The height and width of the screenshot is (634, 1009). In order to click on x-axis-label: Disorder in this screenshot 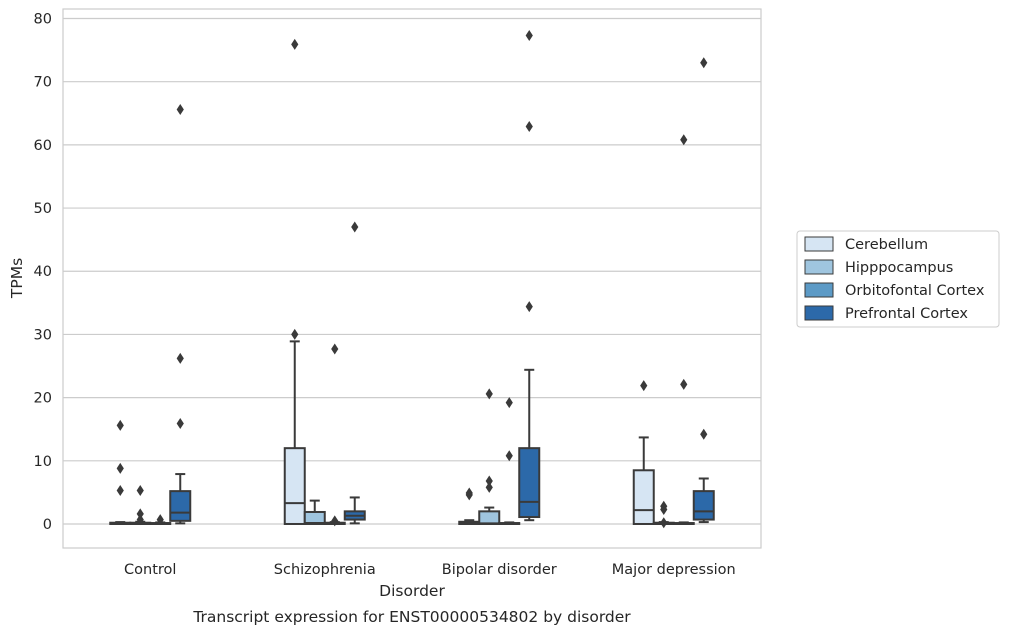, I will do `click(412, 591)`.